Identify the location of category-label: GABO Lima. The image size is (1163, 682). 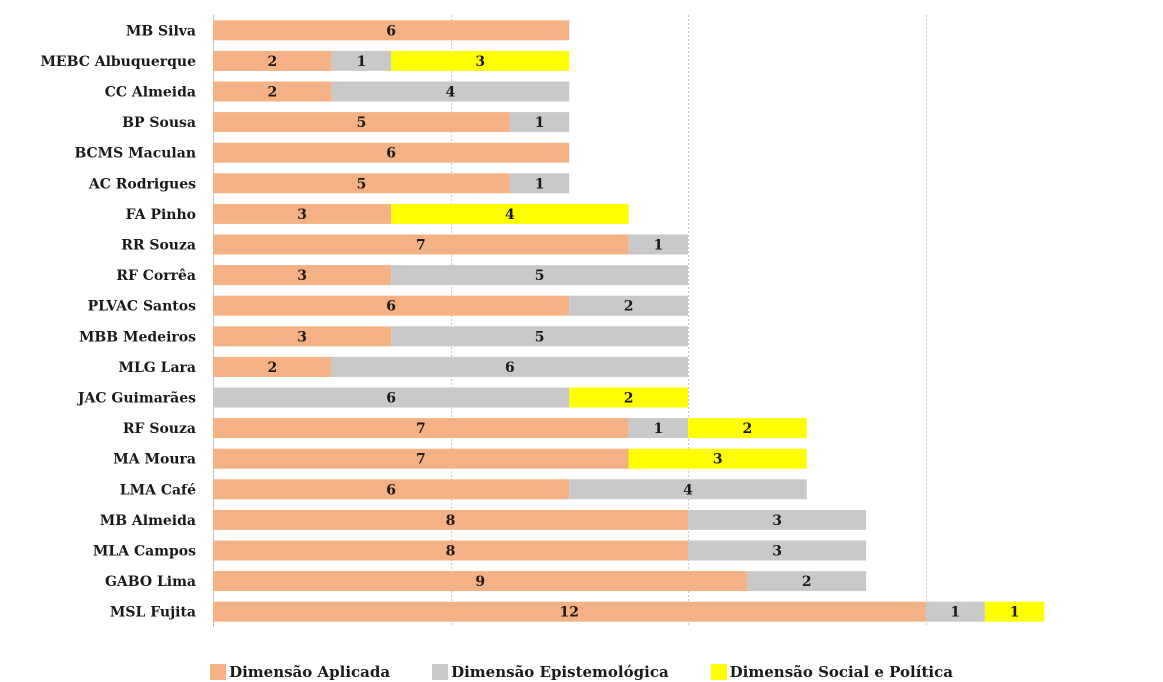
(150, 582).